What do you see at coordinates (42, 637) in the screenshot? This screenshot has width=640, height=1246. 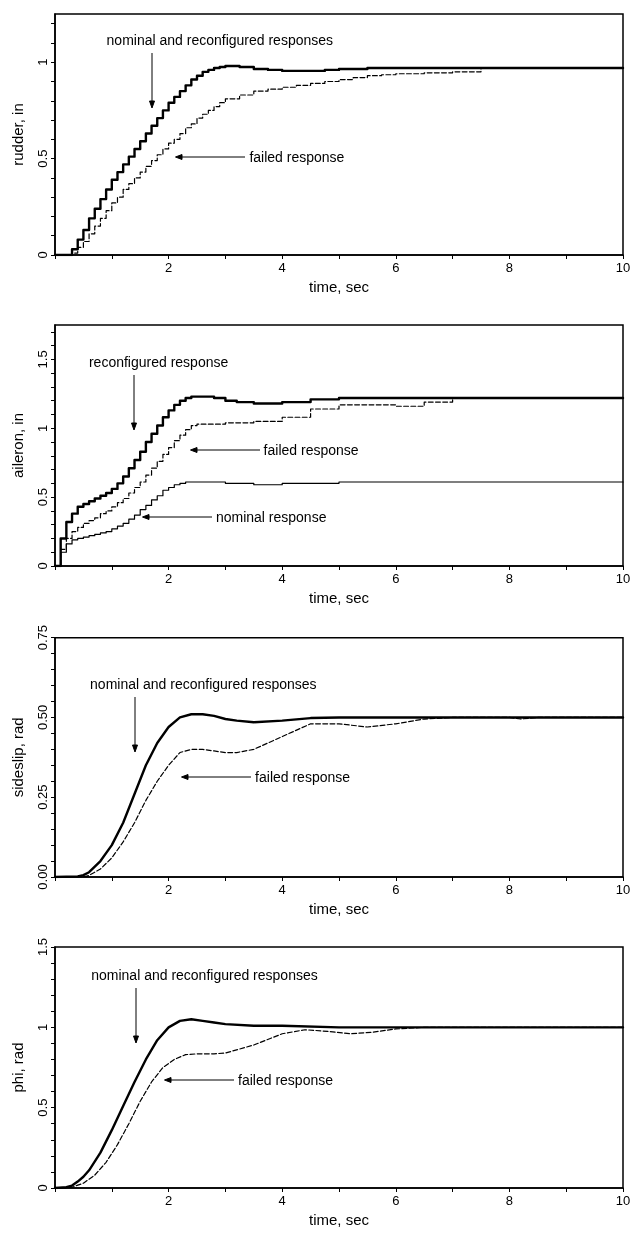 I see `y-tick-label: 0.75` at bounding box center [42, 637].